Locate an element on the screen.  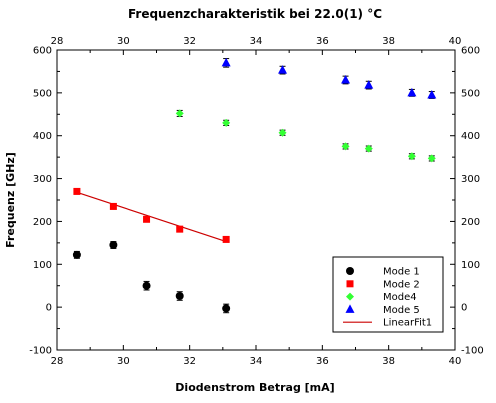
y-tick-label-right: 200 is located at coordinates (470, 222).